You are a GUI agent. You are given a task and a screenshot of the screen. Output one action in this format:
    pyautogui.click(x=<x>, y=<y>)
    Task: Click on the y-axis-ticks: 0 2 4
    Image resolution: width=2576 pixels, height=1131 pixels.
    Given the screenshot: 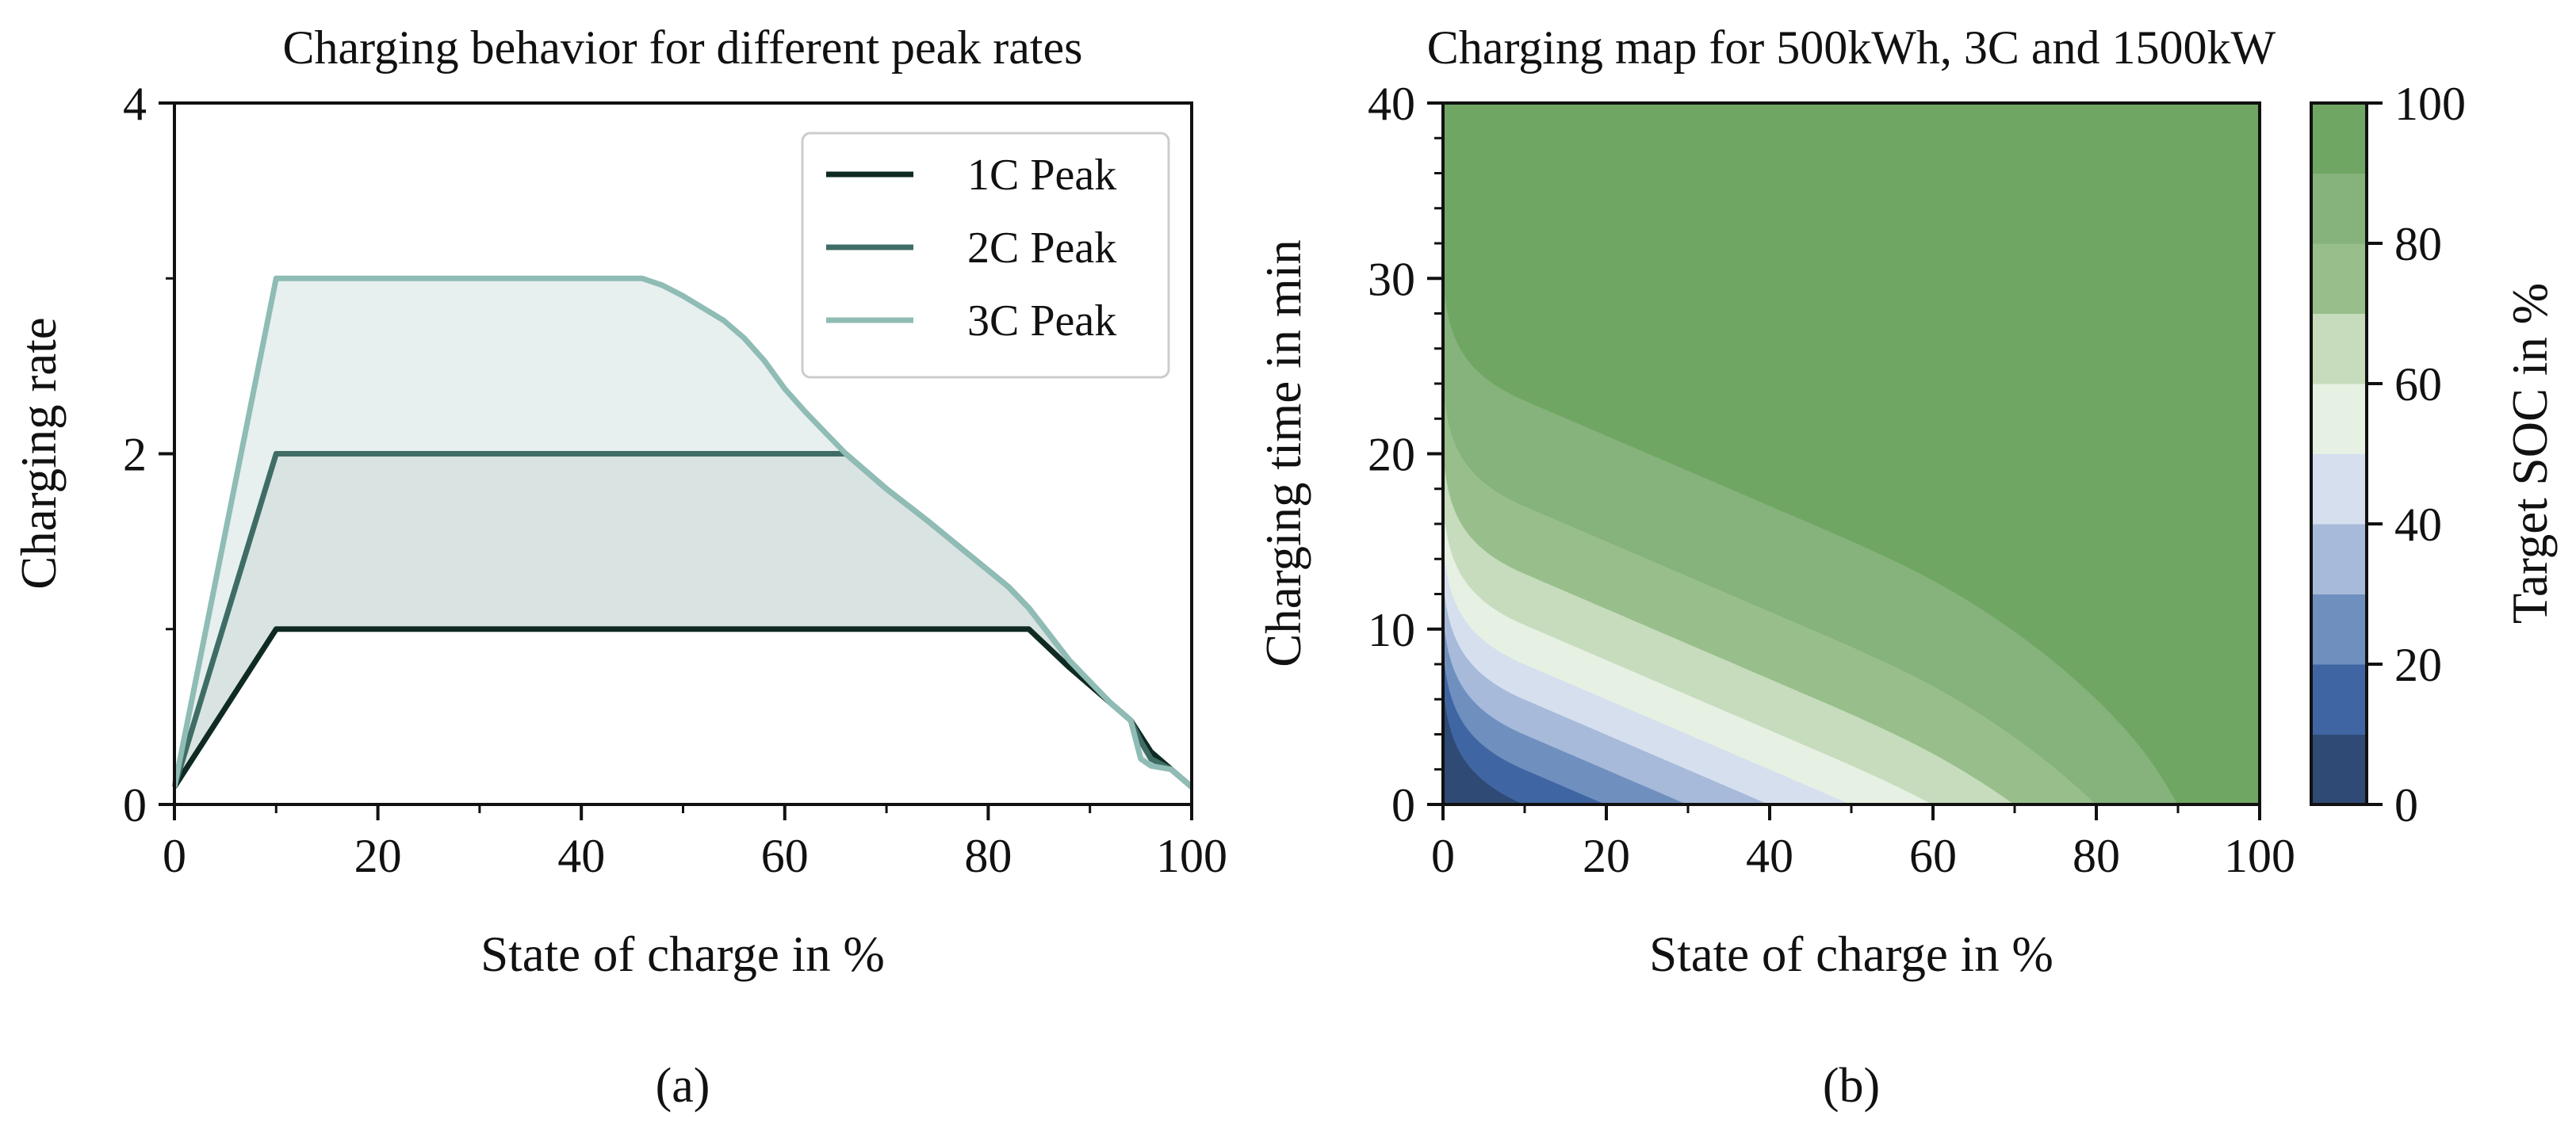 What is the action you would take?
    pyautogui.click(x=148, y=454)
    